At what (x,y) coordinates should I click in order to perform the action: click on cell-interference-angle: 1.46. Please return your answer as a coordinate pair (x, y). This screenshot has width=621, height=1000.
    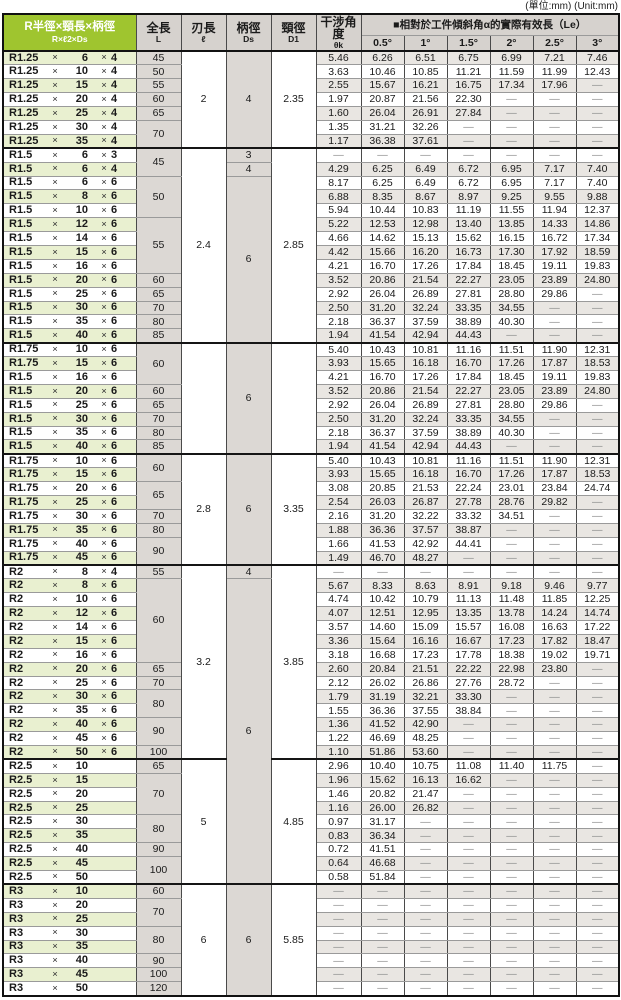
    Looking at the image, I should click on (338, 794).